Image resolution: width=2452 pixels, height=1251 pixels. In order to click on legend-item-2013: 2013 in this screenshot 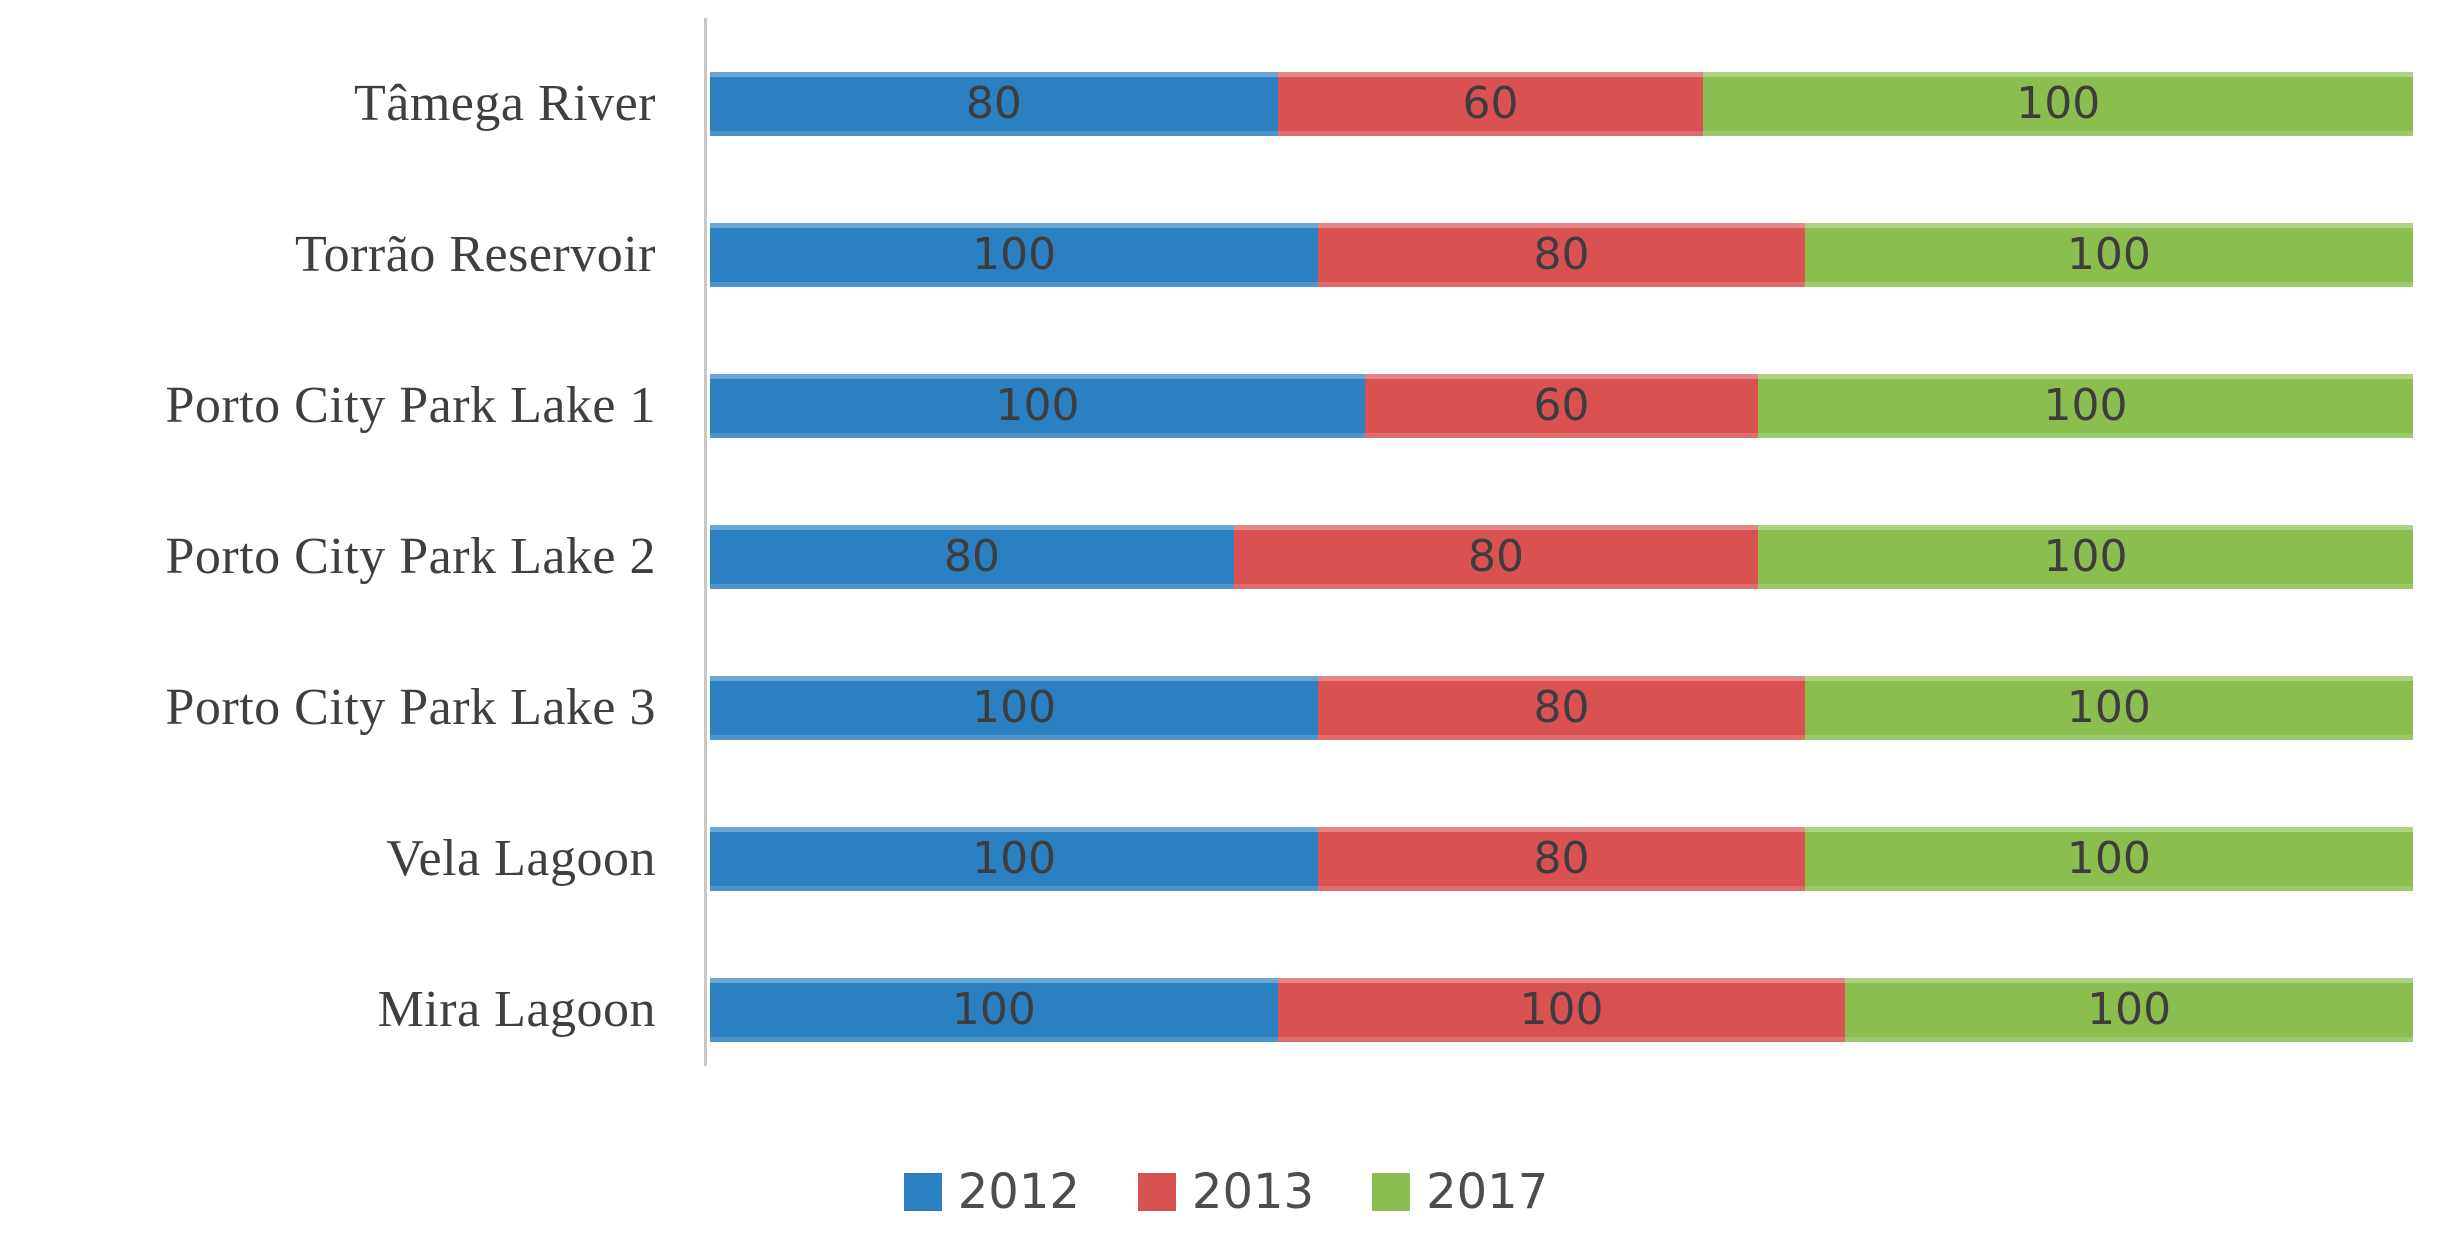, I will do `click(1226, 1192)`.